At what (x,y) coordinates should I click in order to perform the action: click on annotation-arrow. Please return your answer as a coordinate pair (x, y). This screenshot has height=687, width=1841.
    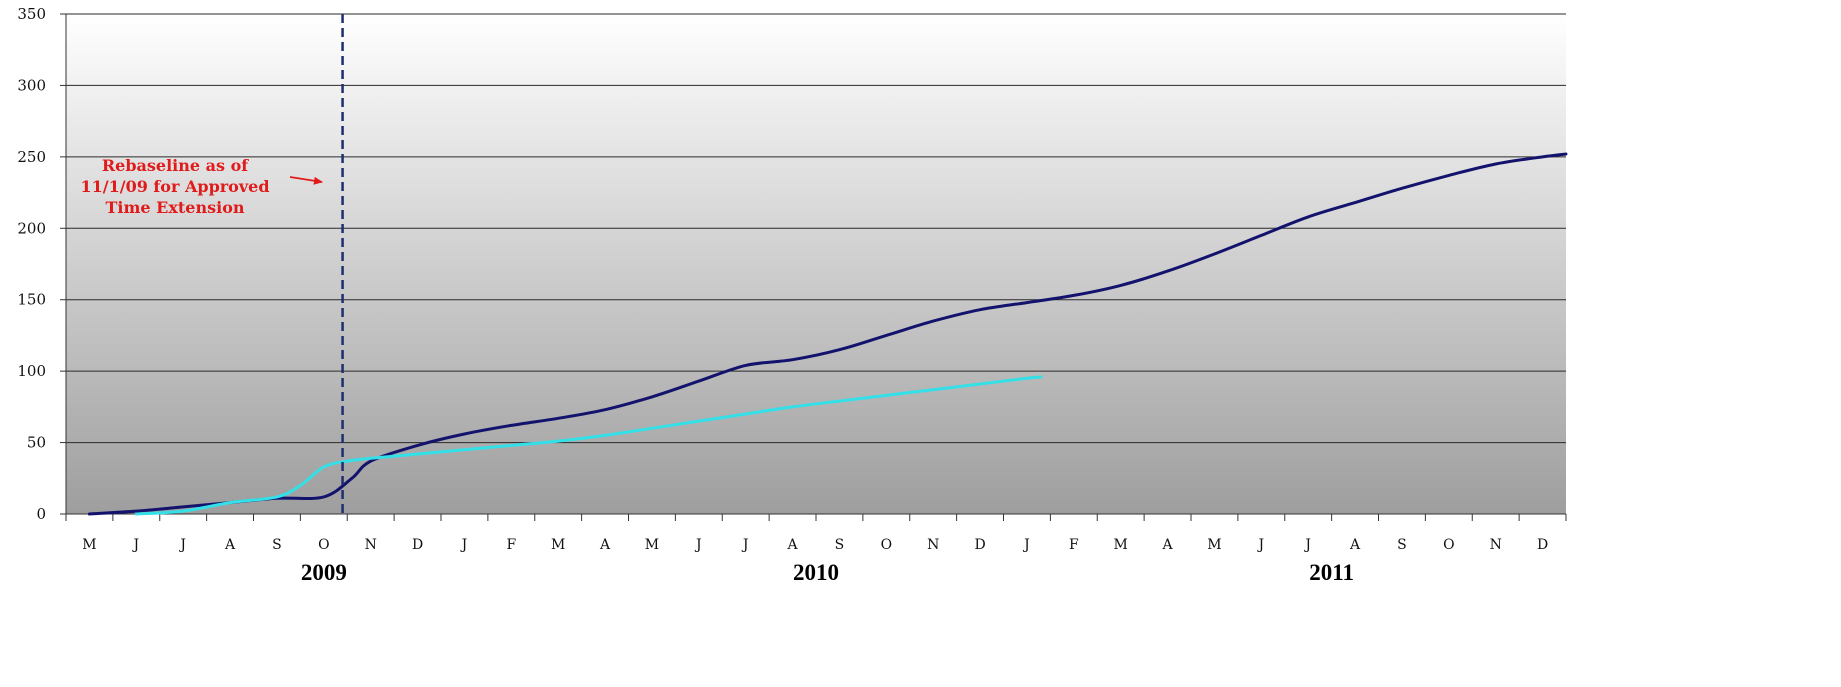
    Looking at the image, I should click on (306, 180).